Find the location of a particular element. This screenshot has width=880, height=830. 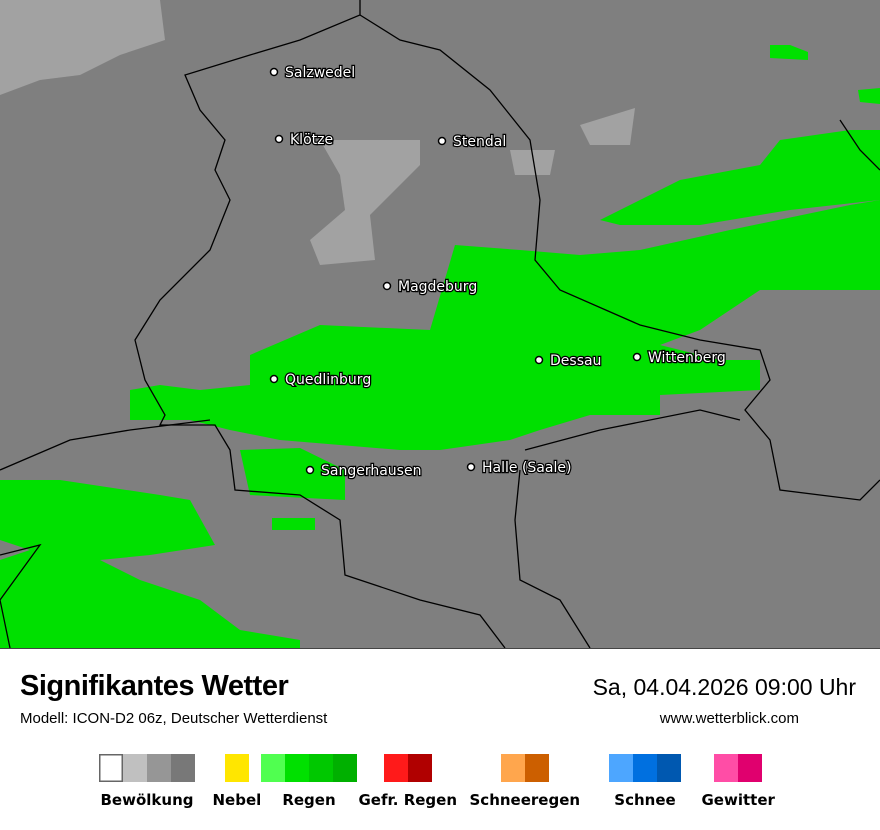

legend-item: Bewölkung is located at coordinates (147, 781).